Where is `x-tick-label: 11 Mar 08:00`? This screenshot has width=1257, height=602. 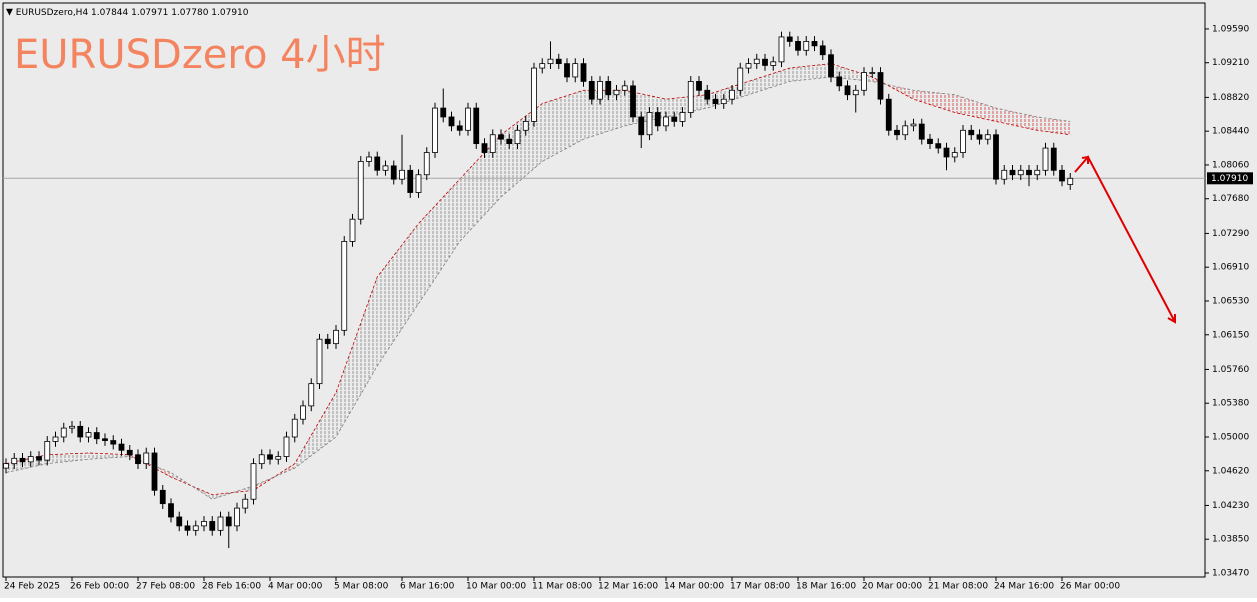
x-tick-label: 11 Mar 08:00 is located at coordinates (562, 587).